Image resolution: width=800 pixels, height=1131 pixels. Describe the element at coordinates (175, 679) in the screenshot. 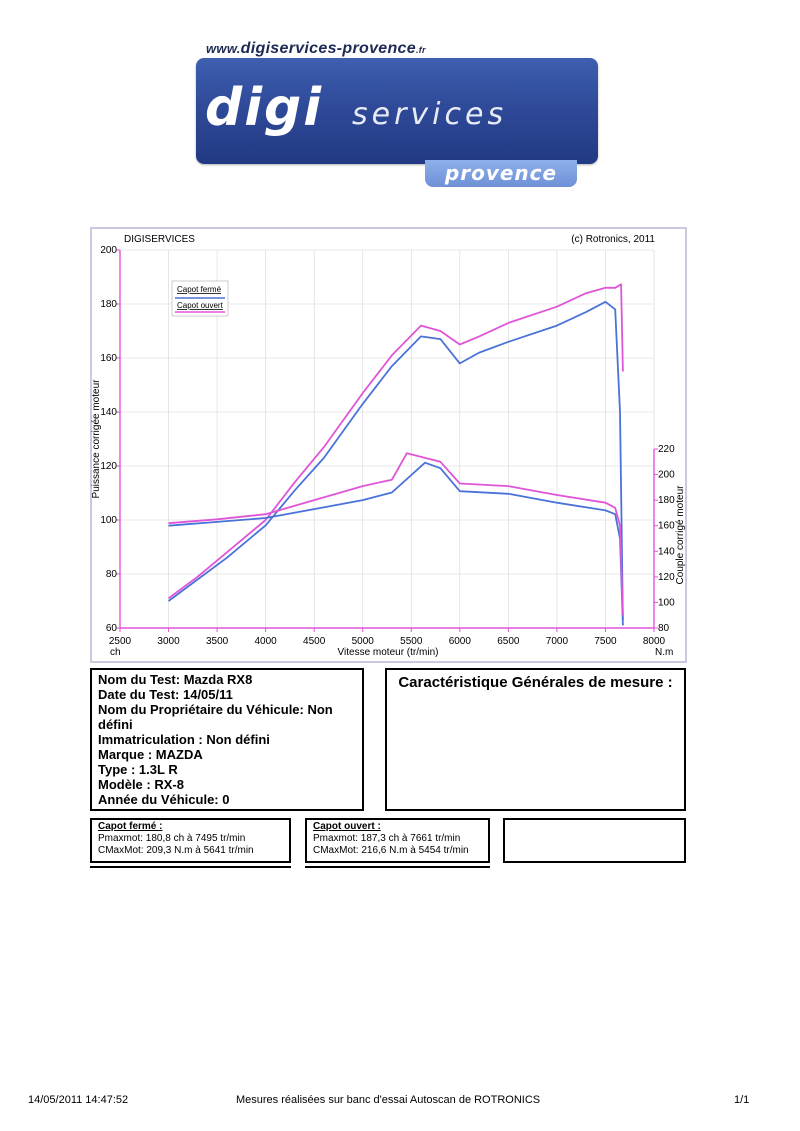

I see `info-test-name: Nom du Test: Mazda RX8` at that location.